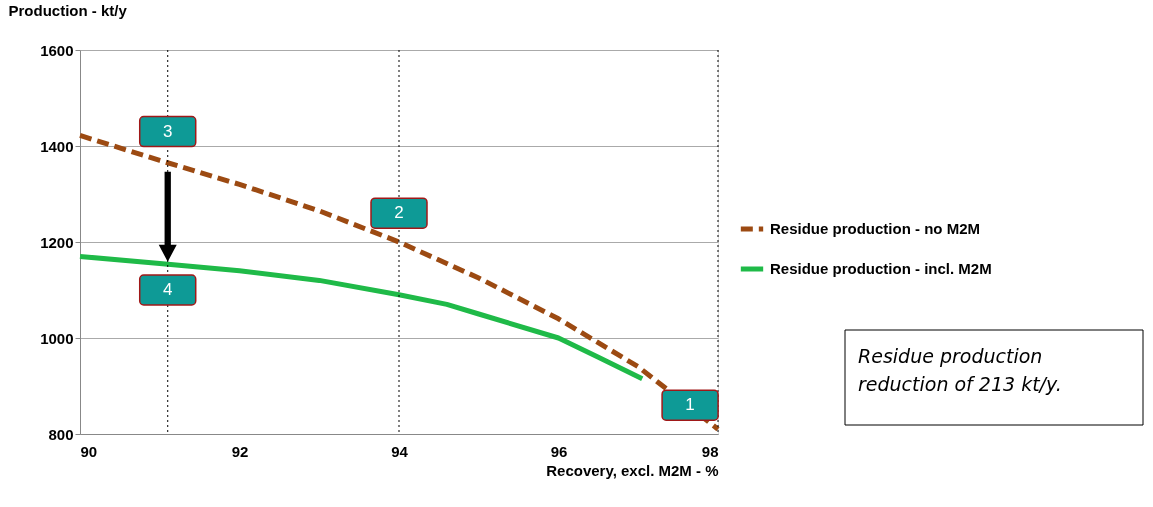 Image resolution: width=1153 pixels, height=507 pixels. Describe the element at coordinates (89, 451) in the screenshot. I see `x-tick-label: 90` at that location.